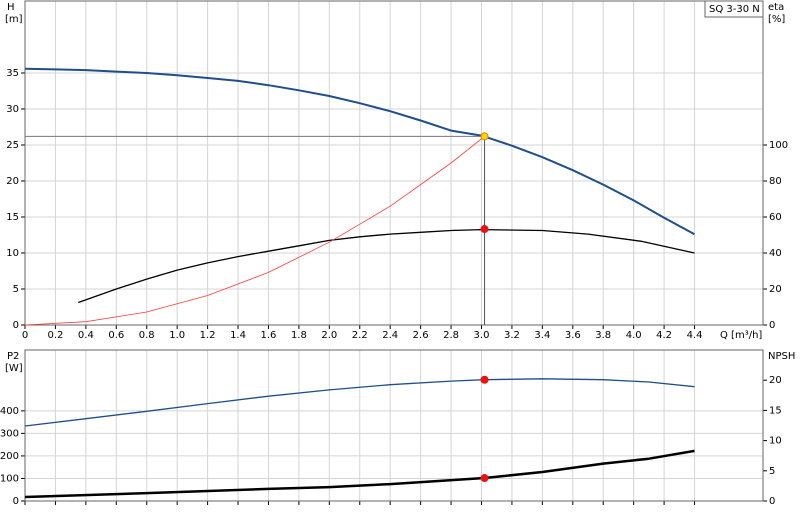 The height and width of the screenshot is (520, 800). I want to click on y2-axis-unit: [%], so click(776, 19).